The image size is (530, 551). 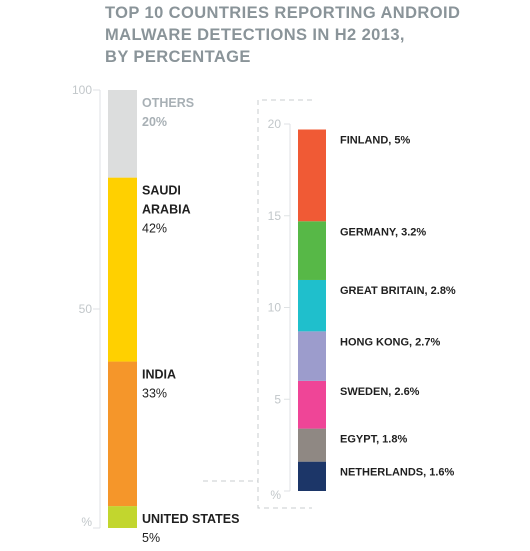 I want to click on segment-value-label: 33%, so click(x=154, y=394).